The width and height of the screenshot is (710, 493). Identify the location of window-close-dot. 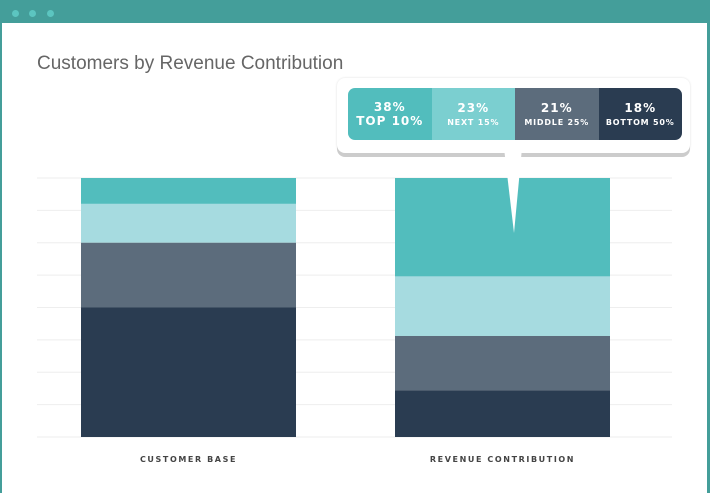
(15, 13).